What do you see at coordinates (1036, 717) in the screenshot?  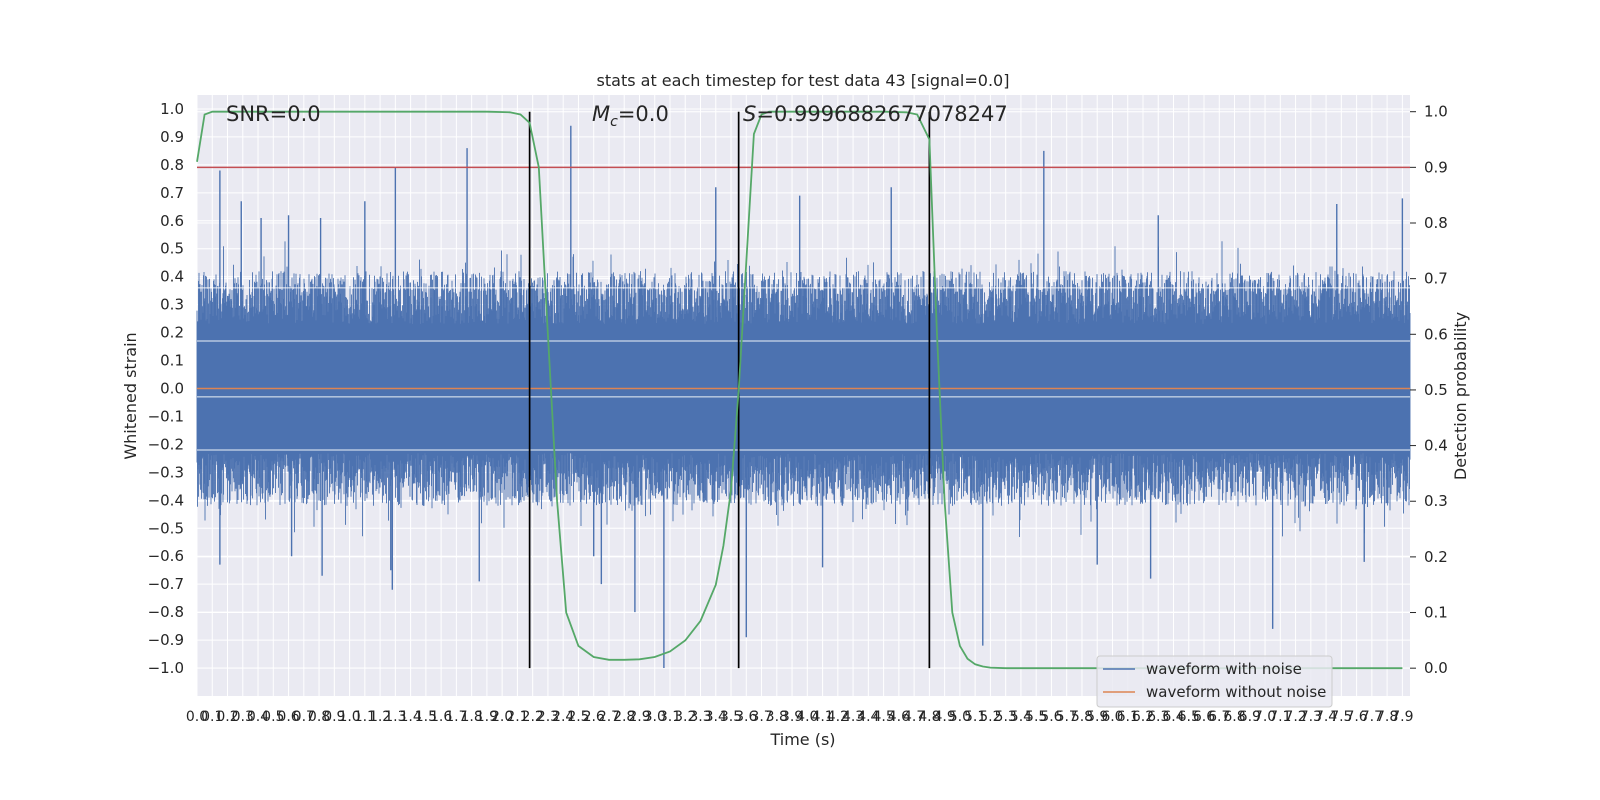 I see `x-tick-label: 5.5` at bounding box center [1036, 717].